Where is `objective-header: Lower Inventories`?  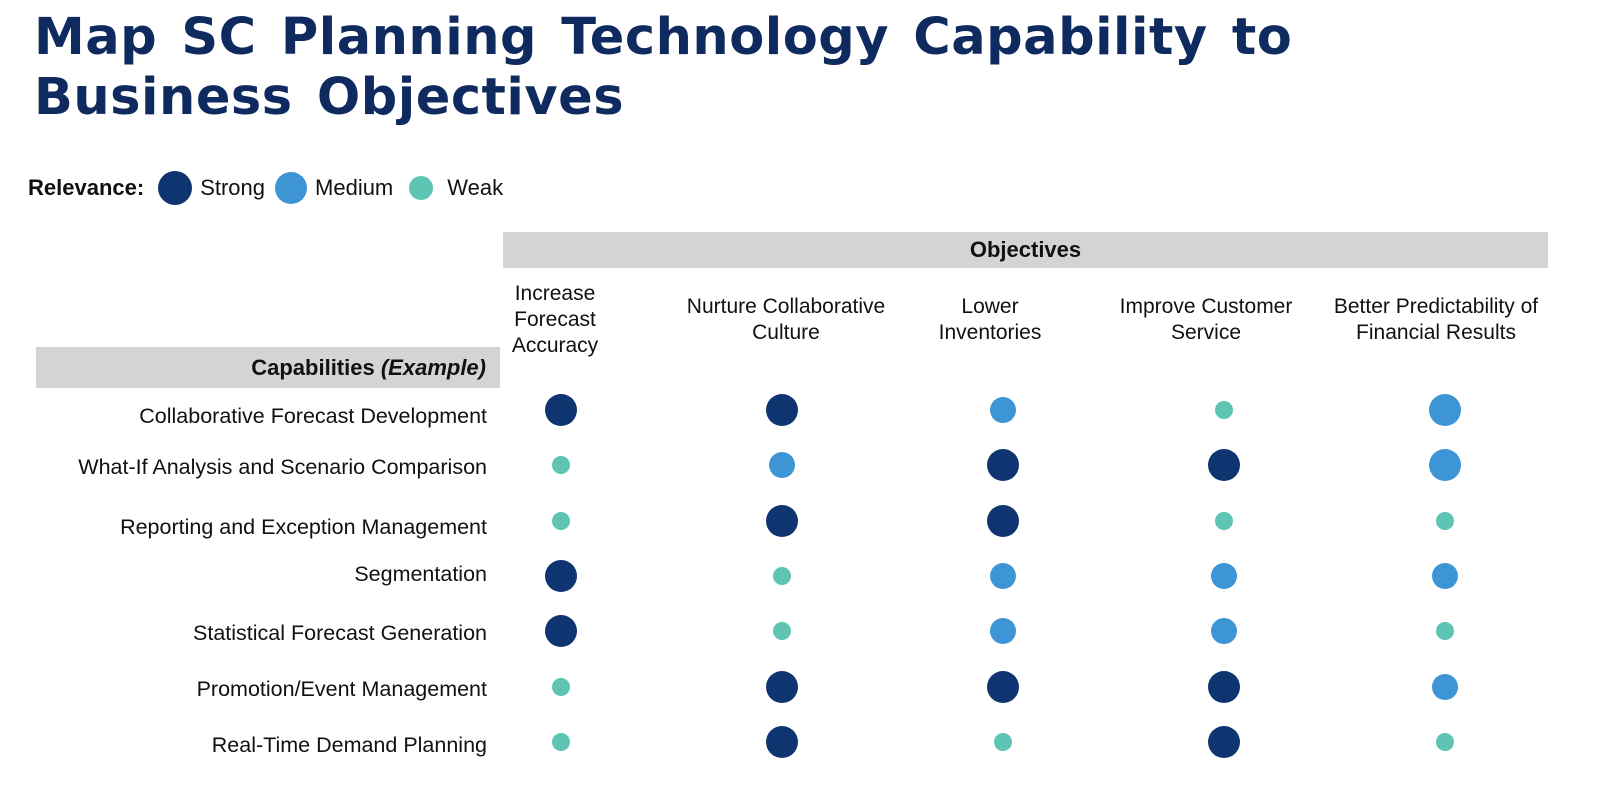
objective-header: Lower Inventories is located at coordinates (990, 319).